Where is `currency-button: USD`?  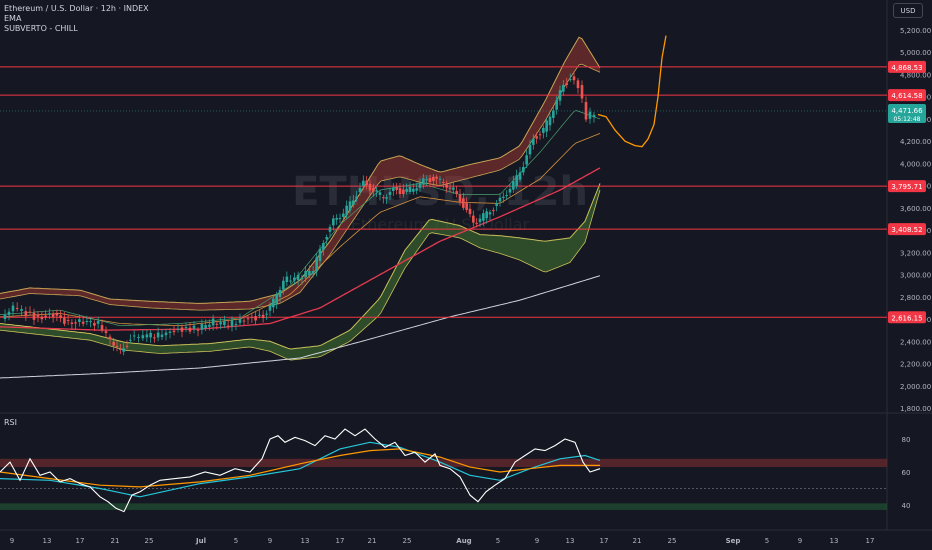
currency-button: USD is located at coordinates (908, 10).